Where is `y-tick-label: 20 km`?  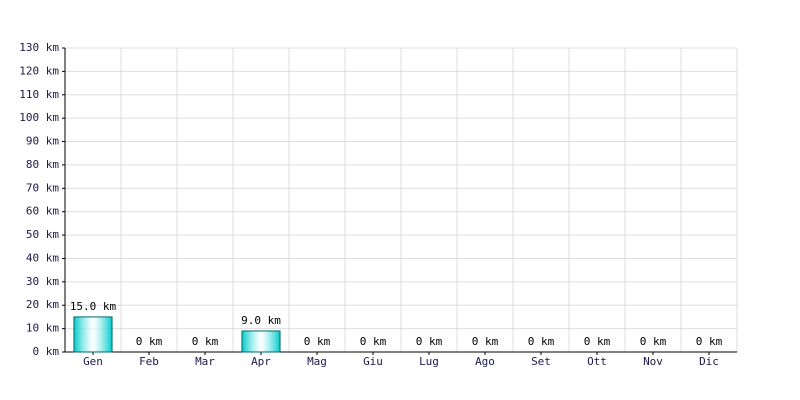 y-tick-label: 20 km is located at coordinates (42, 304).